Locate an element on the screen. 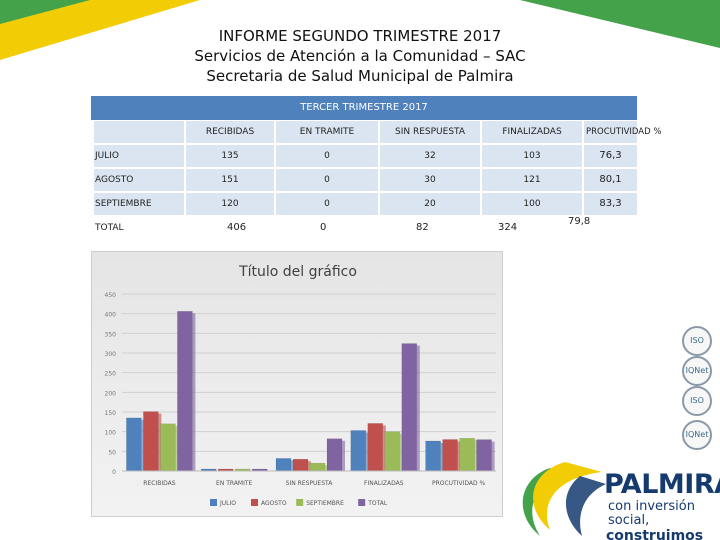  legend-label: JULIO is located at coordinates (227, 503).